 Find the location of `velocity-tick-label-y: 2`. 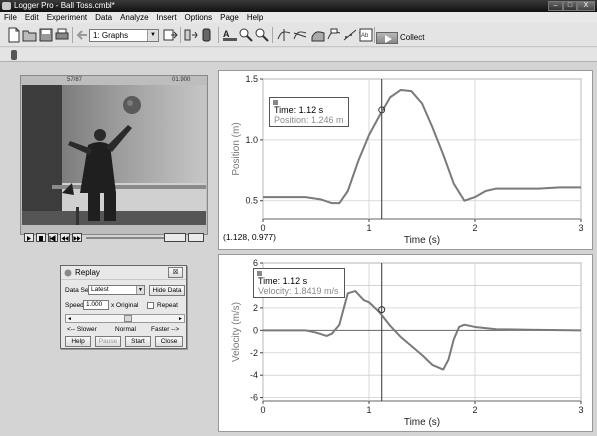

velocity-tick-label-y: 2 is located at coordinates (255, 308).